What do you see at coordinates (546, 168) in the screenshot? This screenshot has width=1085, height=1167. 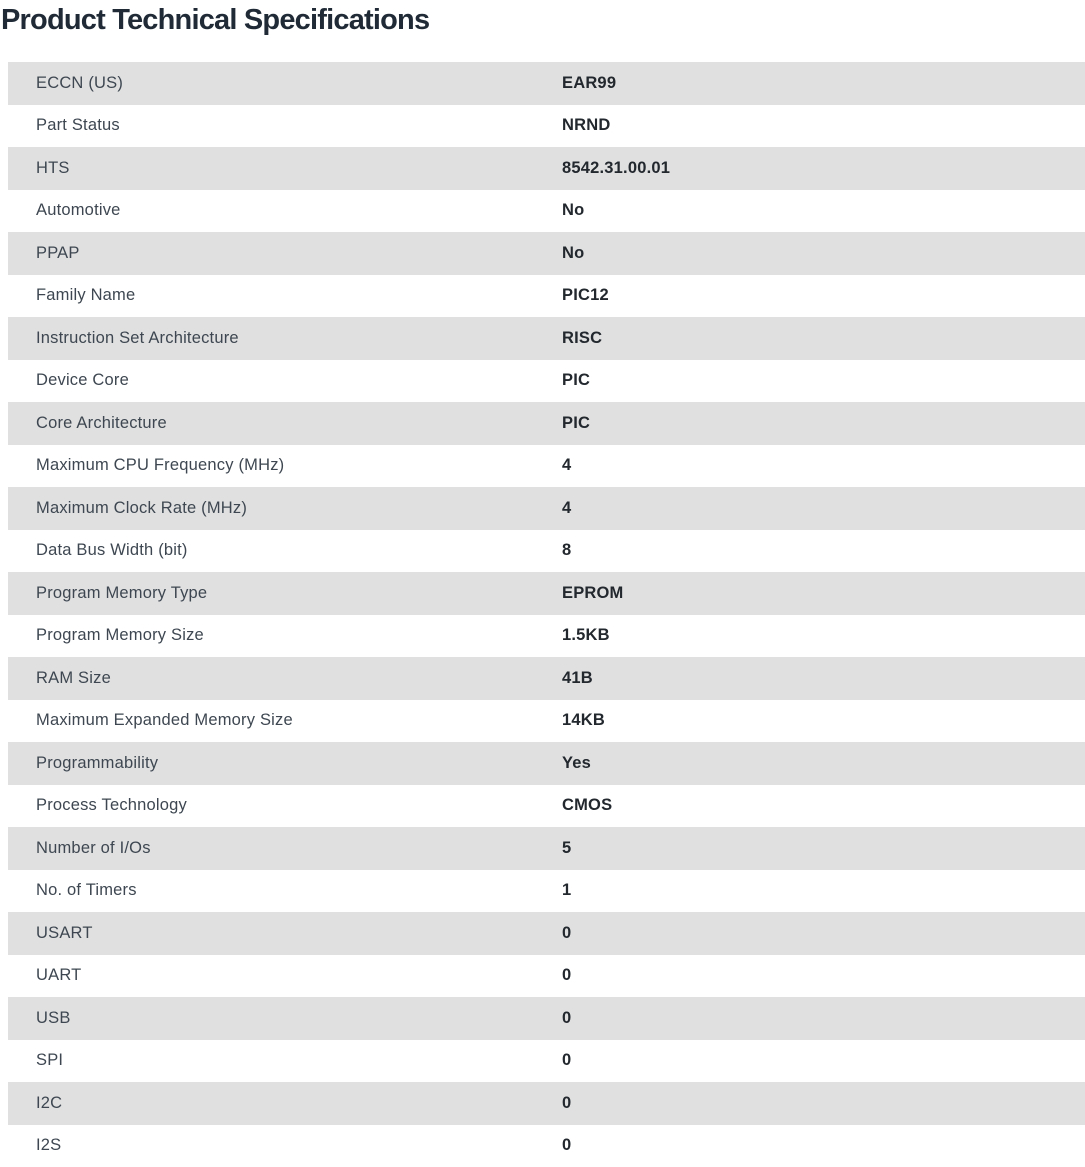 I see `spec-row: HTS 8542.31.00.01` at bounding box center [546, 168].